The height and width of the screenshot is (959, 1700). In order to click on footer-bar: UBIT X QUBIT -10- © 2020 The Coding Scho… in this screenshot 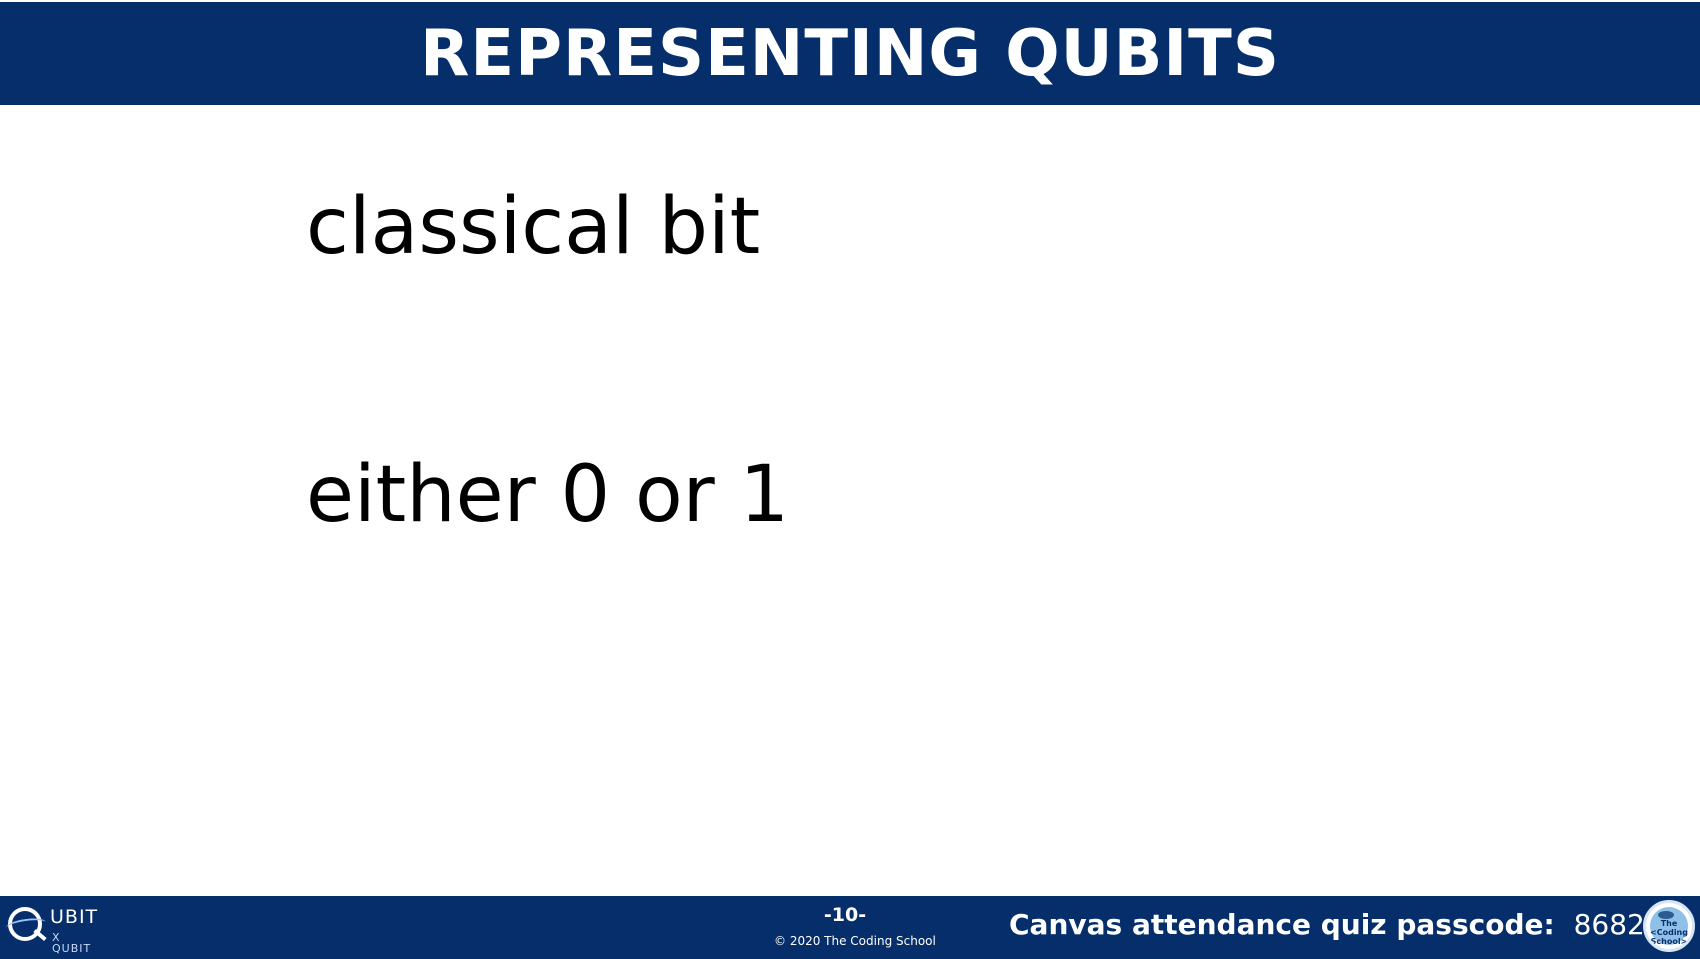, I will do `click(850, 927)`.